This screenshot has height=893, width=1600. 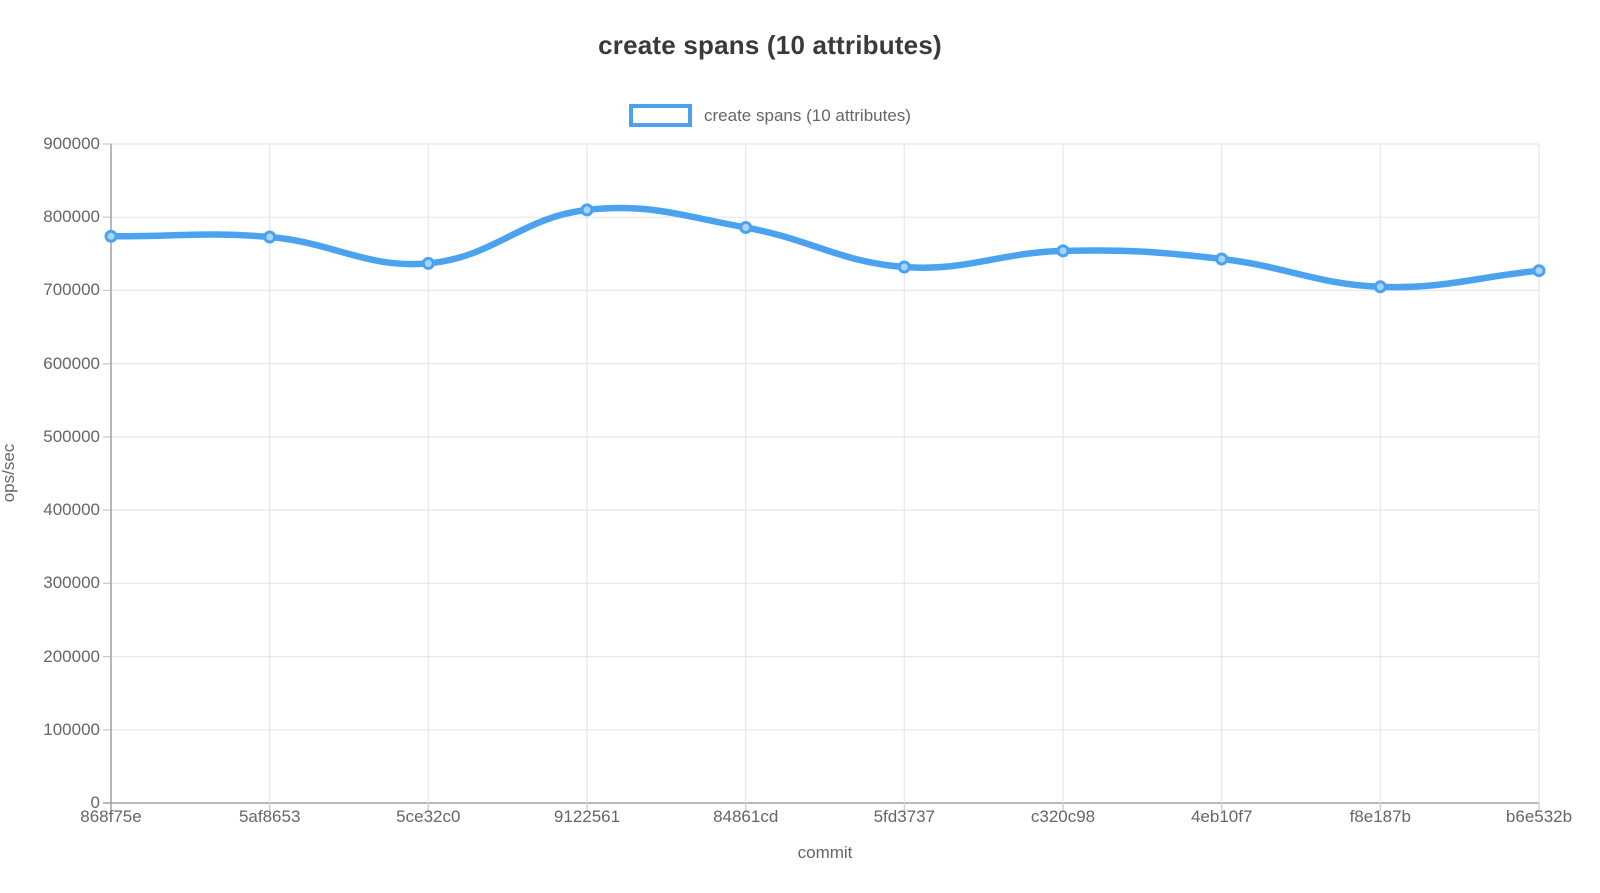 What do you see at coordinates (770, 45) in the screenshot?
I see `chart-title: create spans (10 attributes)` at bounding box center [770, 45].